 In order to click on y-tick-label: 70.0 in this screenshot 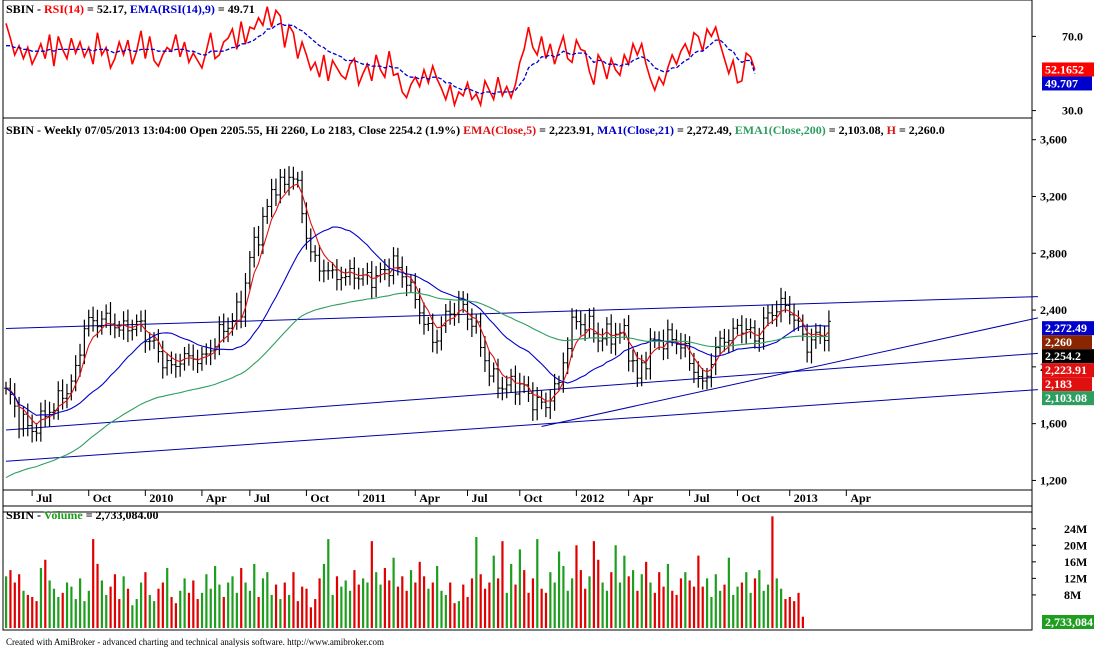, I will do `click(1072, 36)`.